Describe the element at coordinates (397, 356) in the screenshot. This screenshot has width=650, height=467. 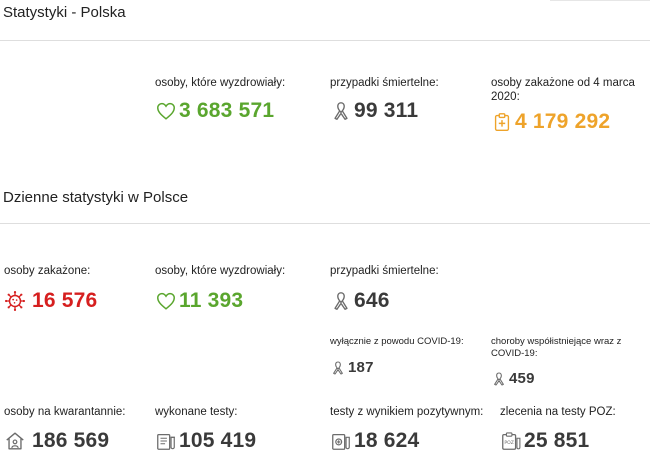
I see `stat-deaths-covid-only: wyłącznie z powodu COVID-19: 187` at that location.